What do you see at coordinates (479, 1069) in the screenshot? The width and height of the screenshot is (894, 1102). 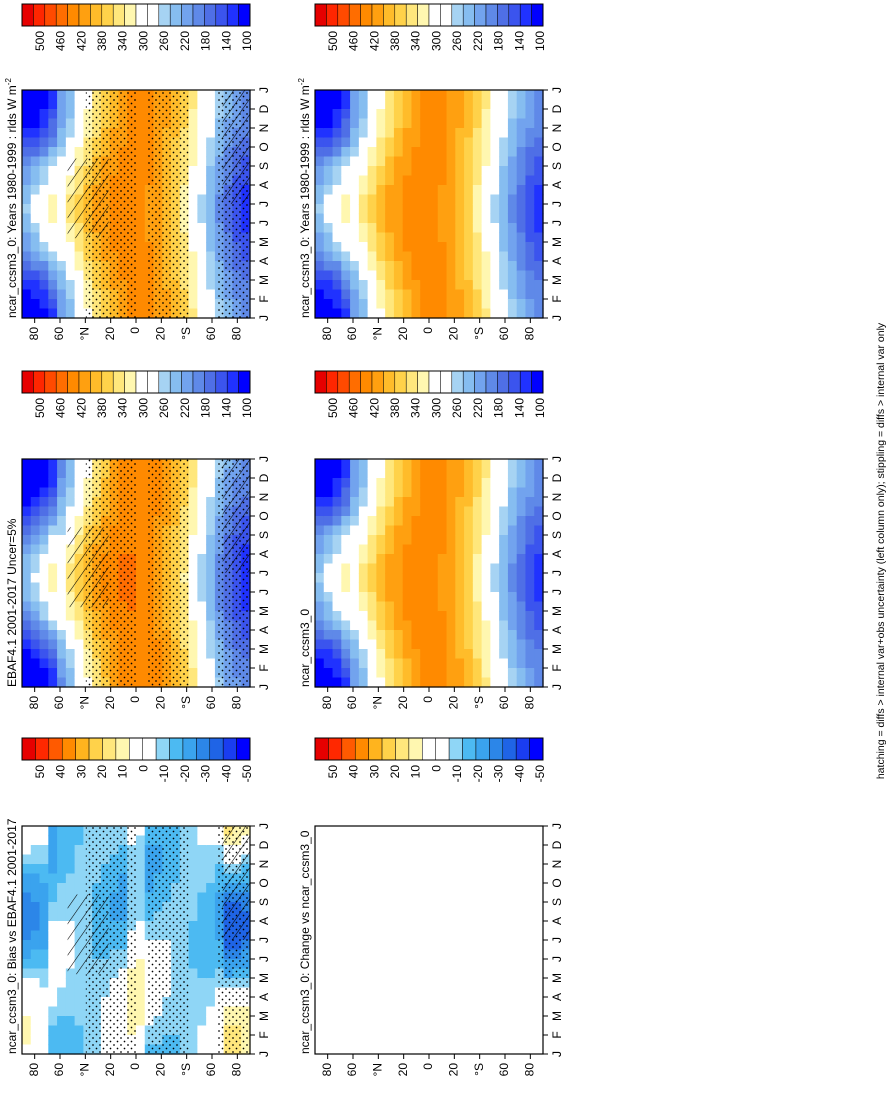 I see `lat-tick-label: °S` at bounding box center [479, 1069].